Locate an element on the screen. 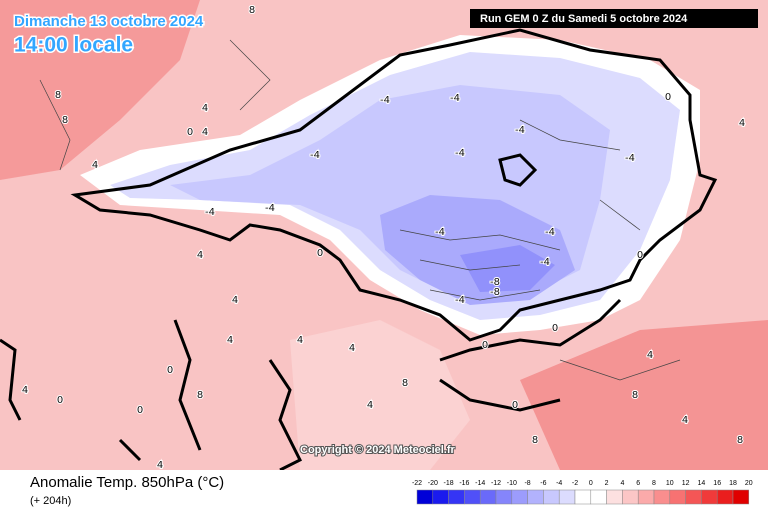  legend-tick: 12 is located at coordinates (686, 483).